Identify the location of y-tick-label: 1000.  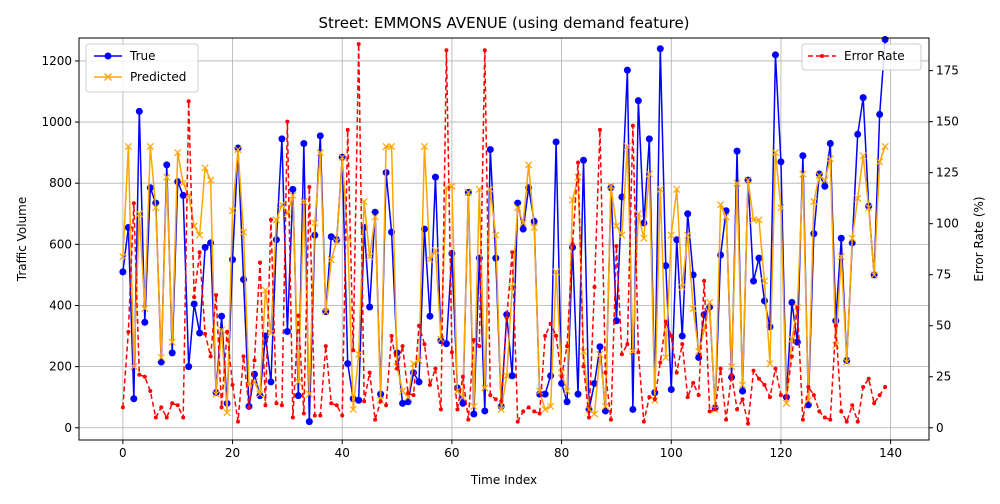
(56, 122).